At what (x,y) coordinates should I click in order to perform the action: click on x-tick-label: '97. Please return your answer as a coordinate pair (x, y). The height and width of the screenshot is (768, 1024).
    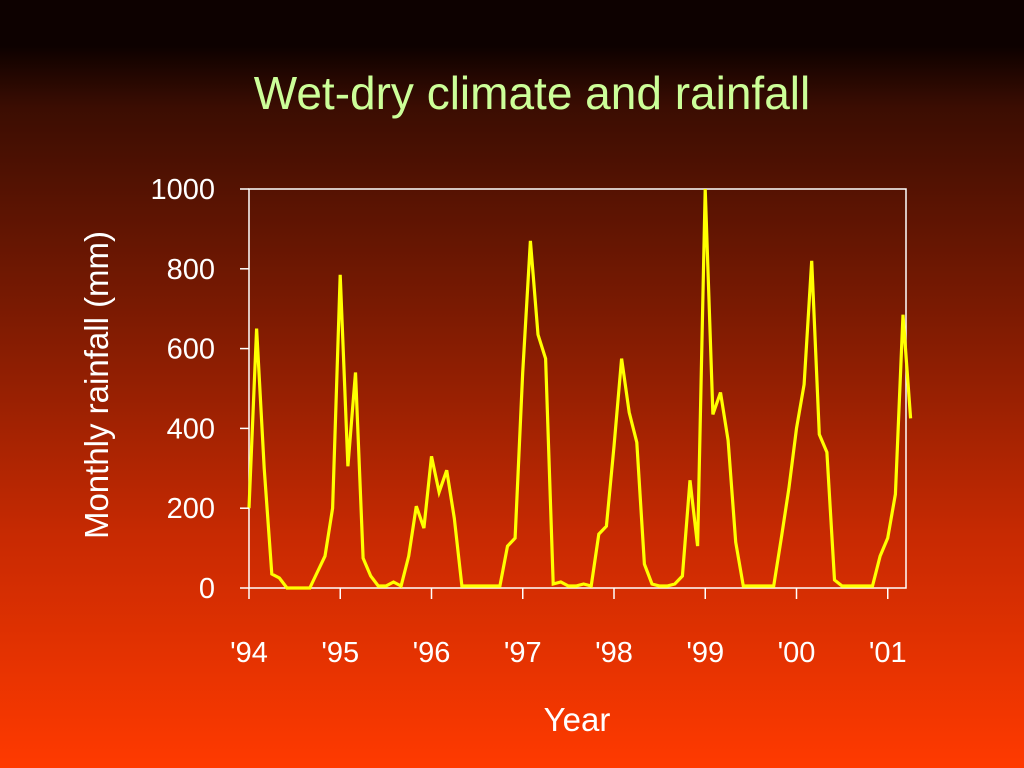
    Looking at the image, I should click on (523, 653).